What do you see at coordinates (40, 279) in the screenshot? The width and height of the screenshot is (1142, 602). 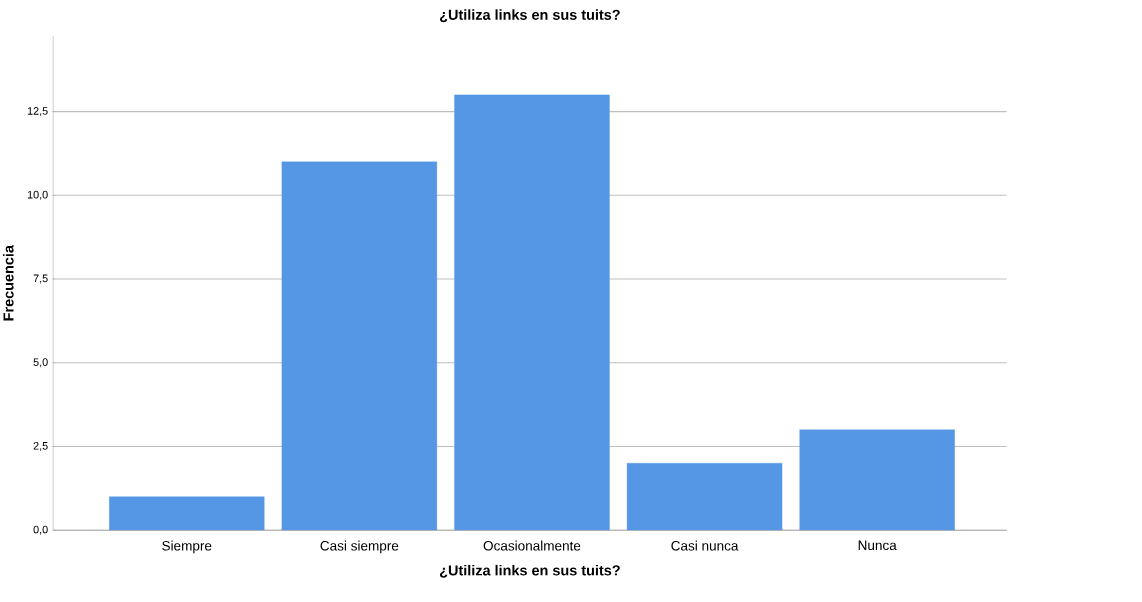 I see `y-tick-label: 7,5` at bounding box center [40, 279].